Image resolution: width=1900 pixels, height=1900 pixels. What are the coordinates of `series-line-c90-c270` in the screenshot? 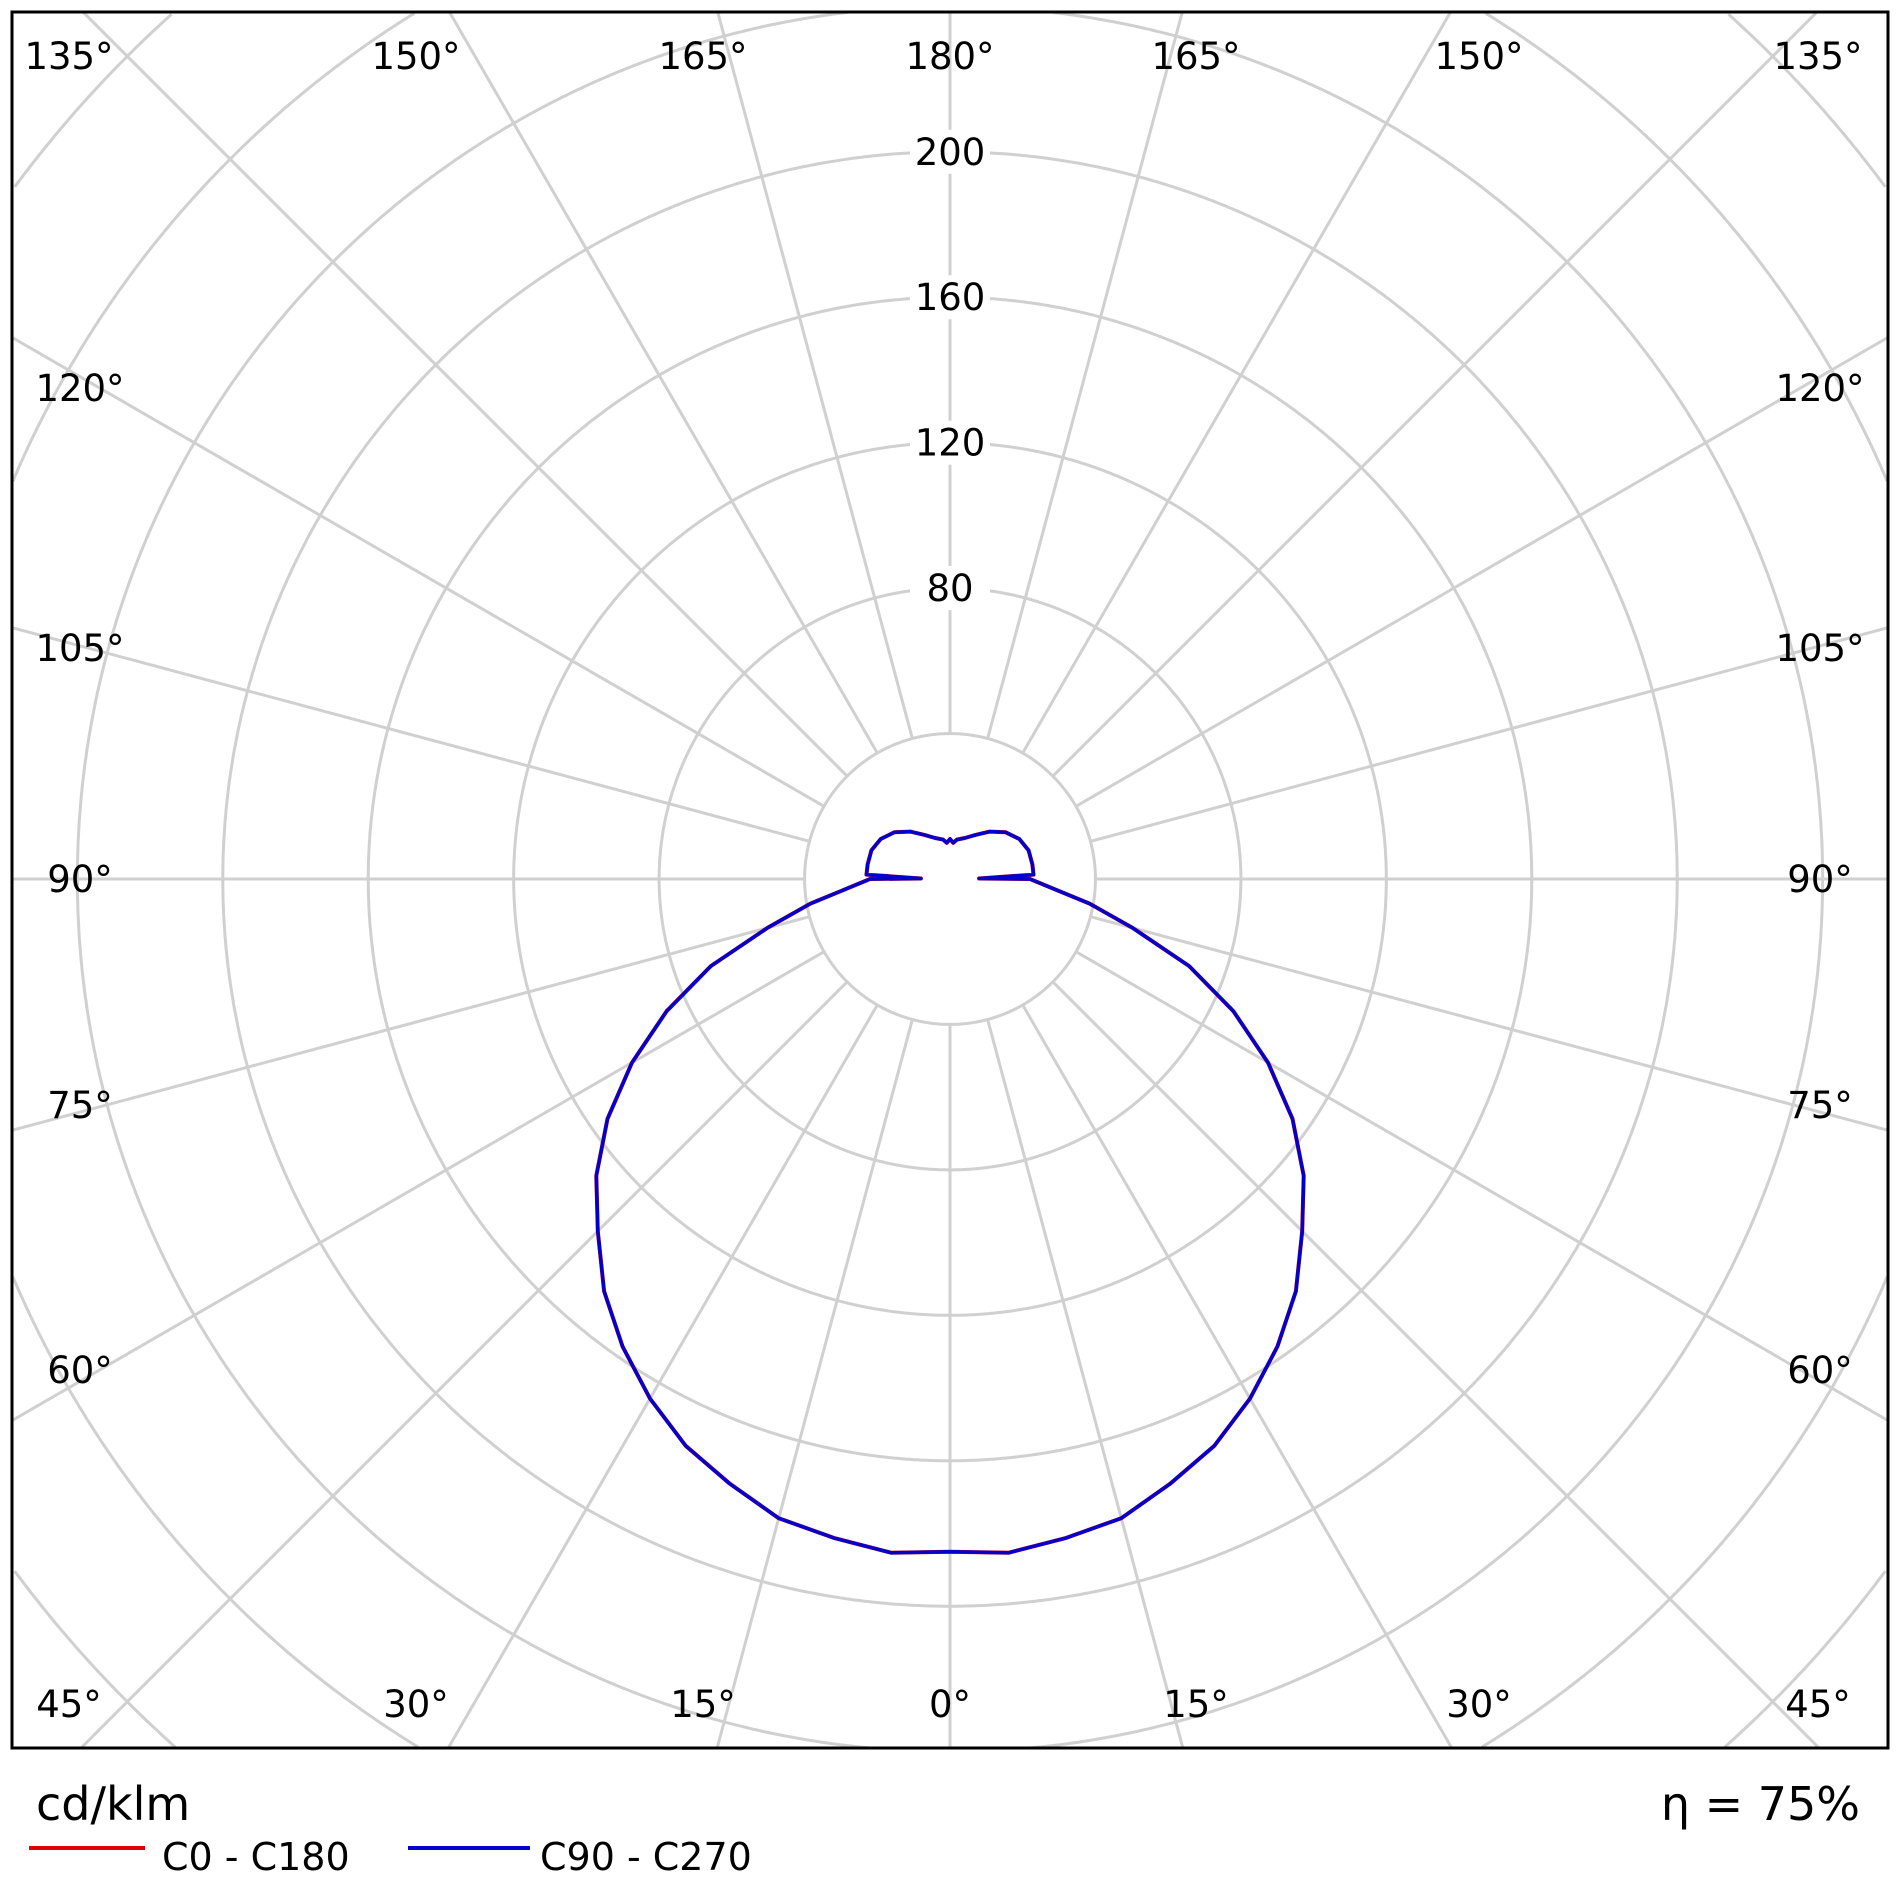 It's located at (950, 1192).